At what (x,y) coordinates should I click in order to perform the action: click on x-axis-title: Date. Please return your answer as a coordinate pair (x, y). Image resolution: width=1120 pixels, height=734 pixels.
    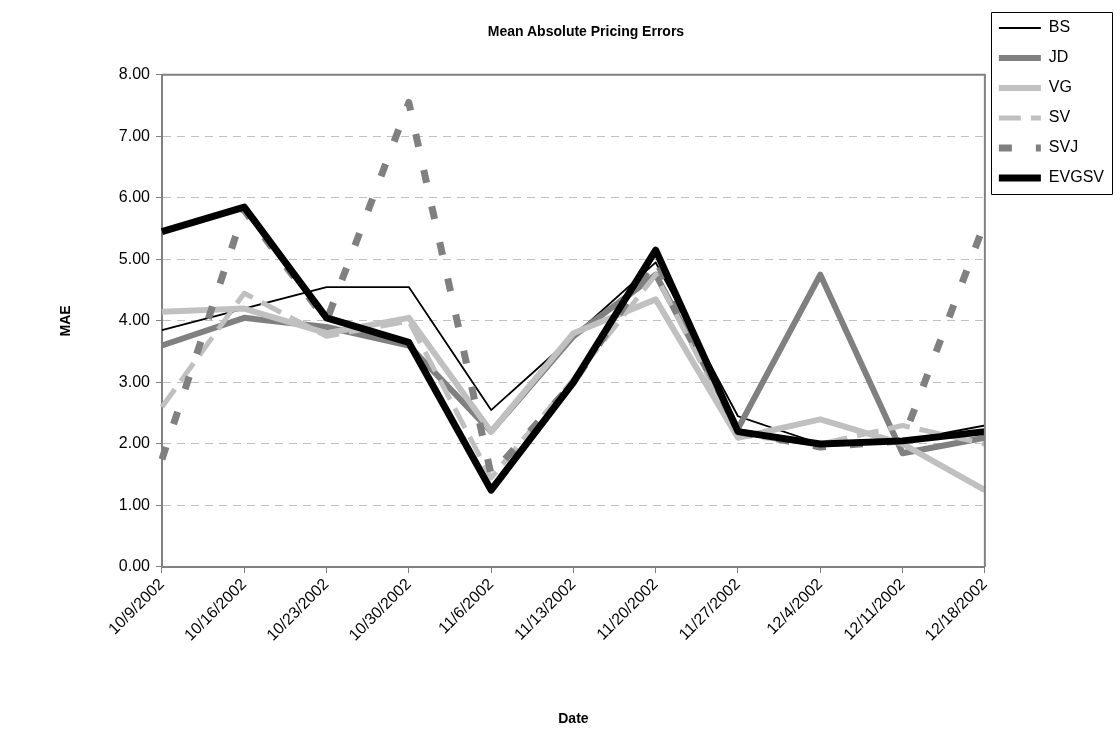
    Looking at the image, I should click on (573, 718).